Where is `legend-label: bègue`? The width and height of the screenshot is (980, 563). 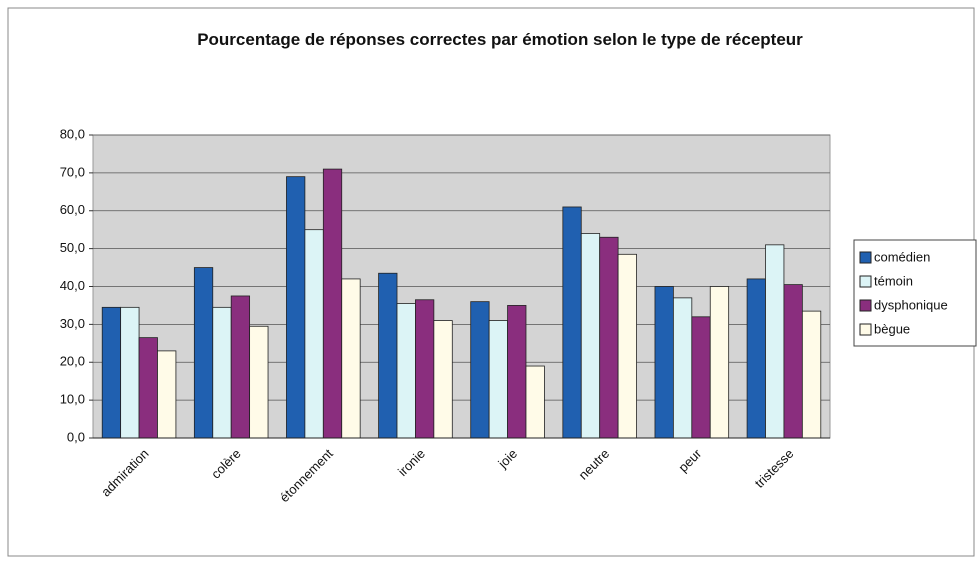
legend-label: bègue is located at coordinates (892, 328).